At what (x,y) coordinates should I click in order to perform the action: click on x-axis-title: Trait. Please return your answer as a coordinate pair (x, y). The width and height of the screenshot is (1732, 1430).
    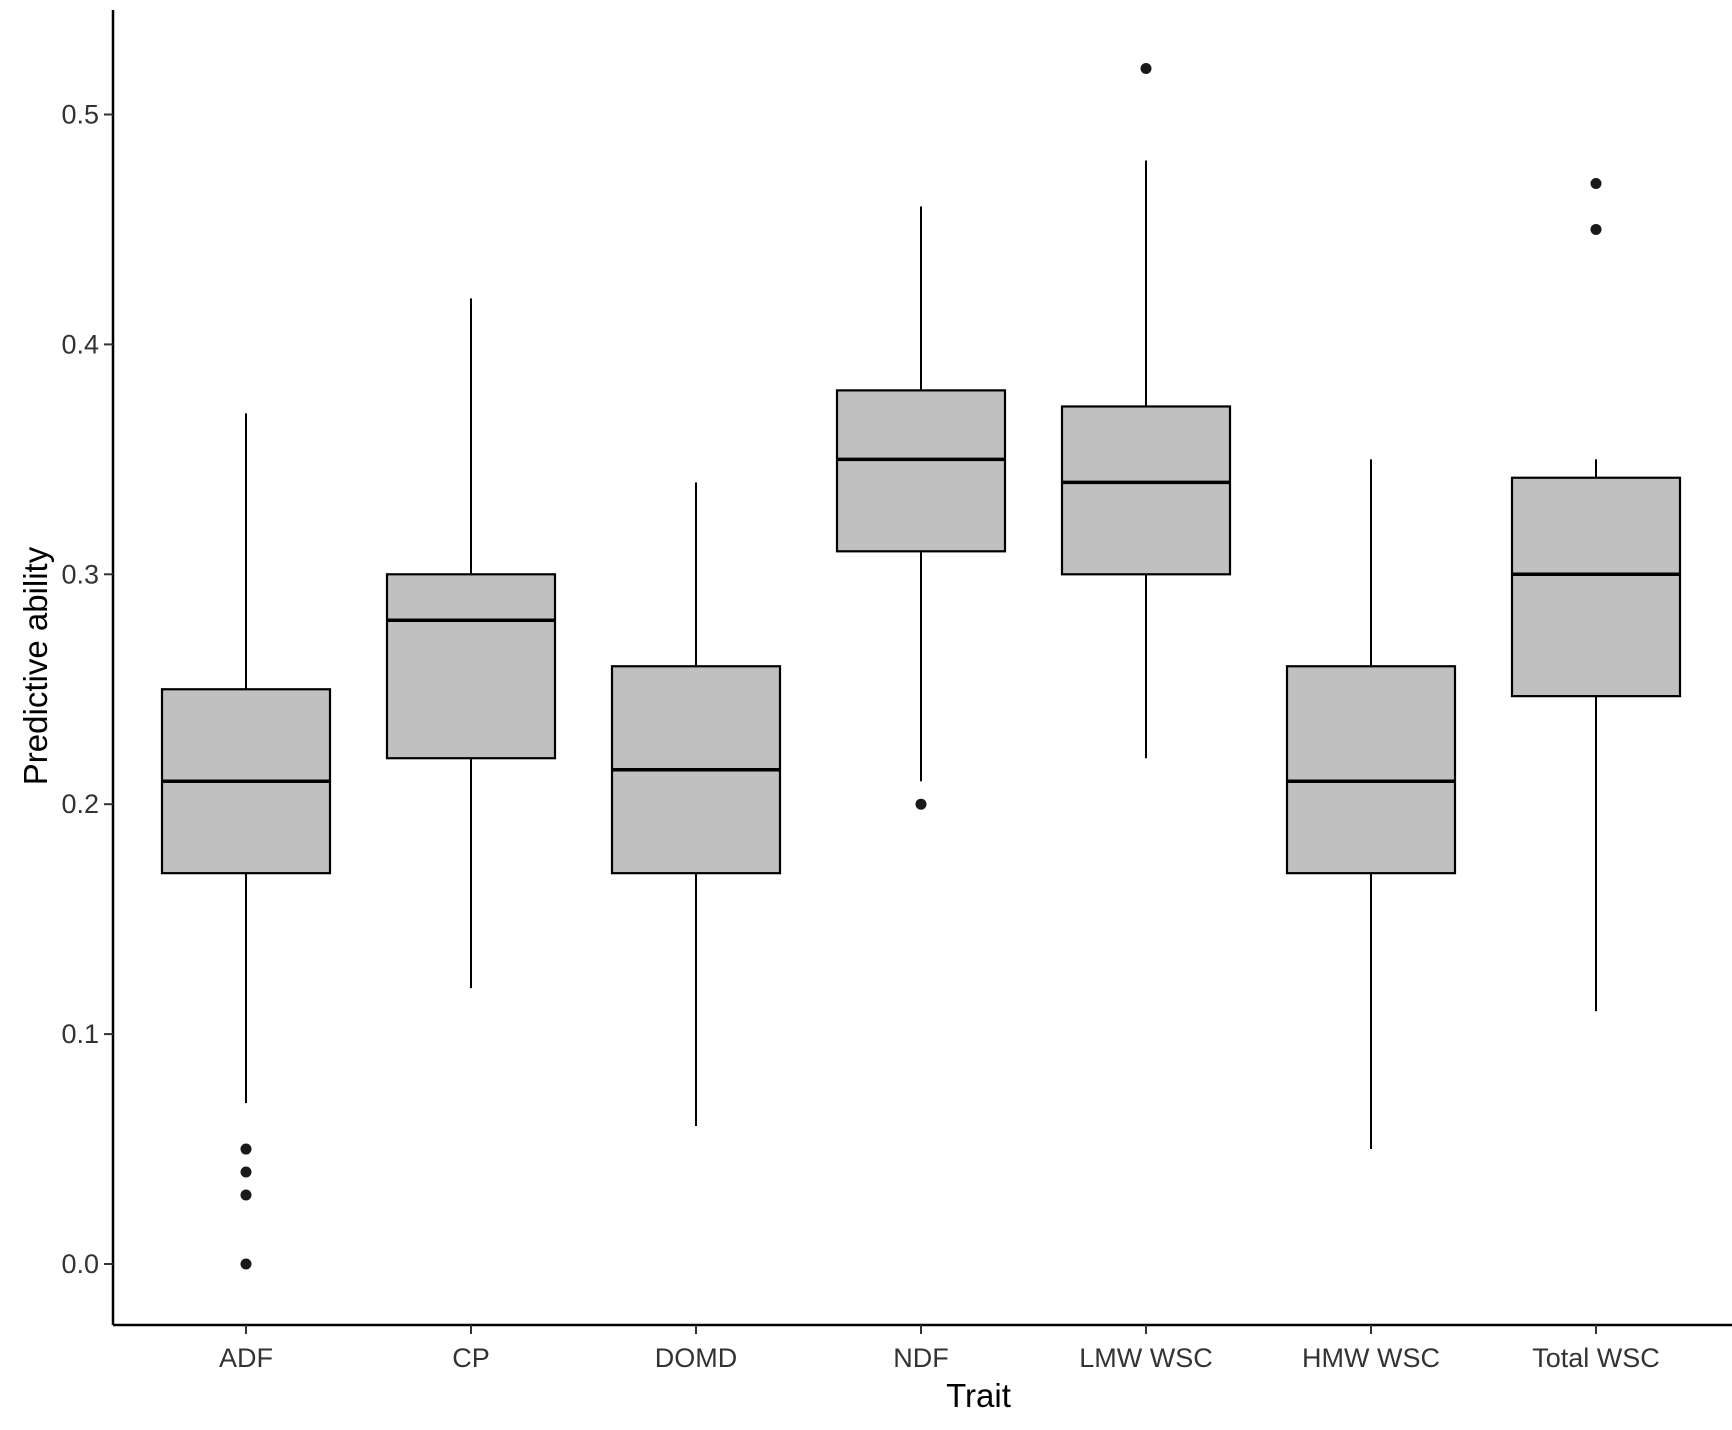
    Looking at the image, I should click on (978, 1395).